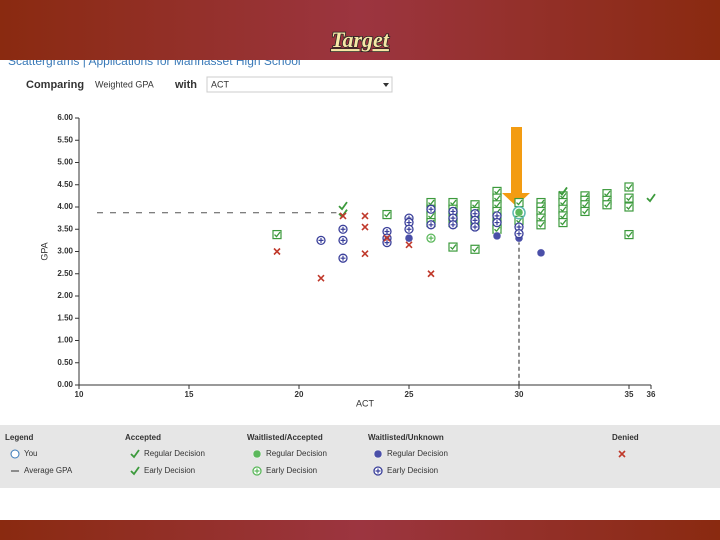  What do you see at coordinates (65, 162) in the screenshot?
I see `y-tick-label: 5.00` at bounding box center [65, 162].